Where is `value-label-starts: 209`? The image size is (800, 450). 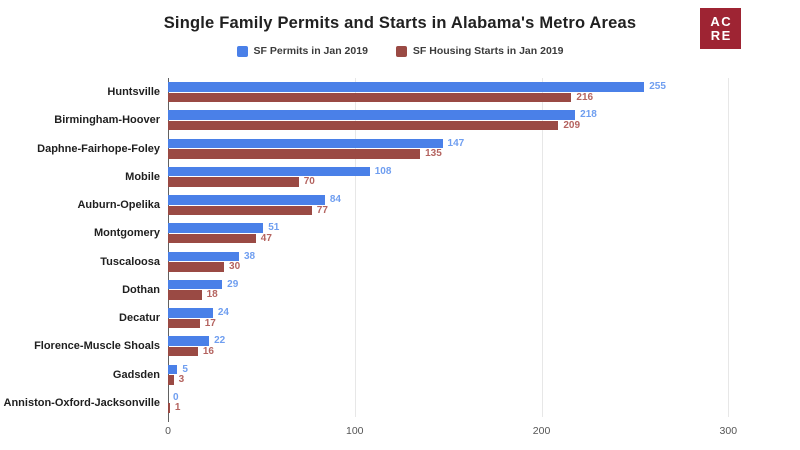
value-label-starts: 209 is located at coordinates (572, 125).